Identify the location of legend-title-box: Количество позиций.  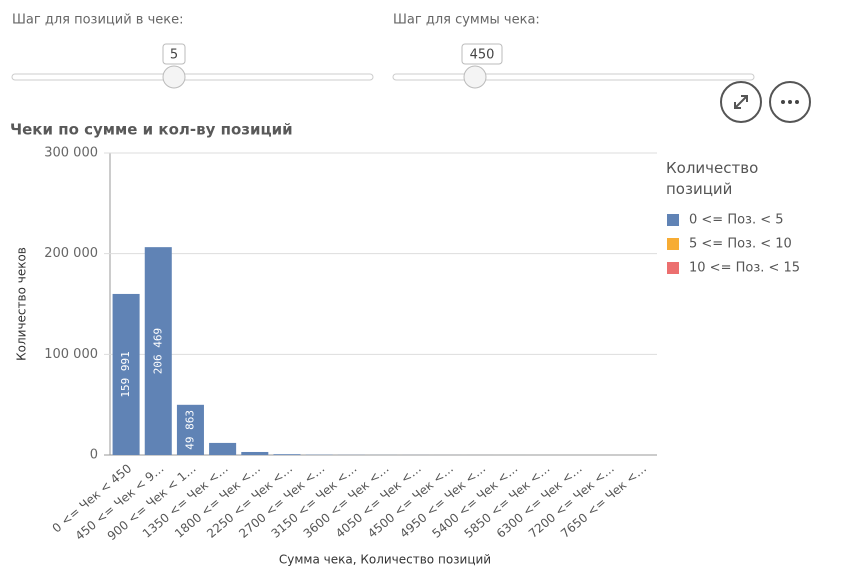
(741, 180).